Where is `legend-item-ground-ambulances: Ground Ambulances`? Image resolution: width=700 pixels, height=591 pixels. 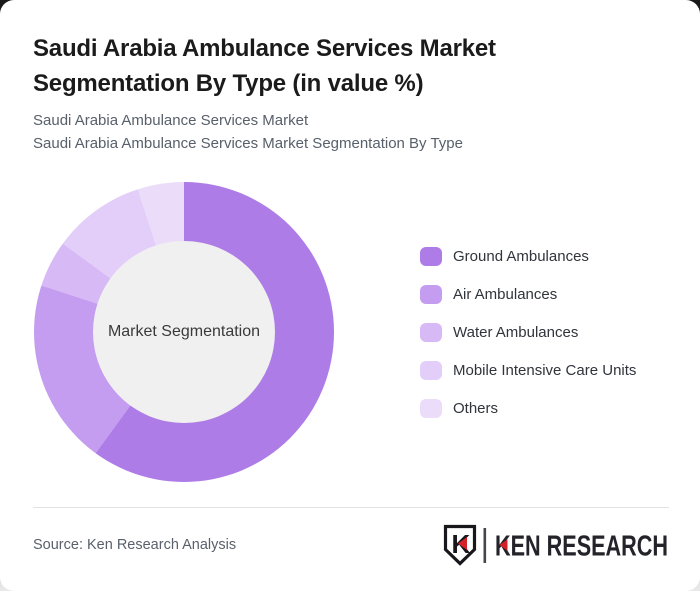 legend-item-ground-ambulances: Ground Ambulances is located at coordinates (528, 256).